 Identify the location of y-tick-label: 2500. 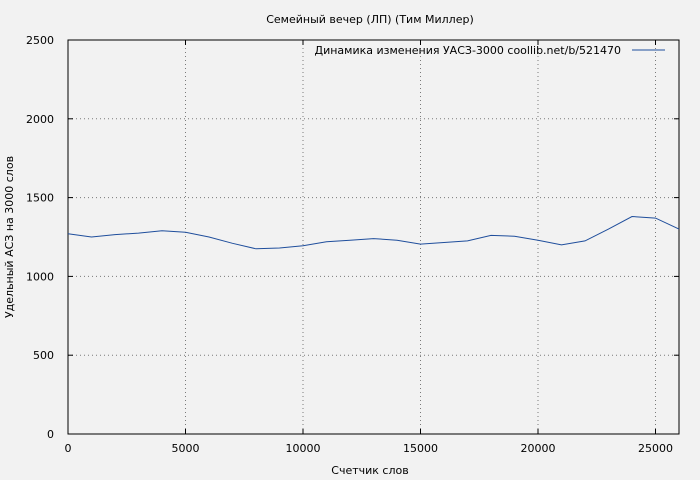
(40, 40).